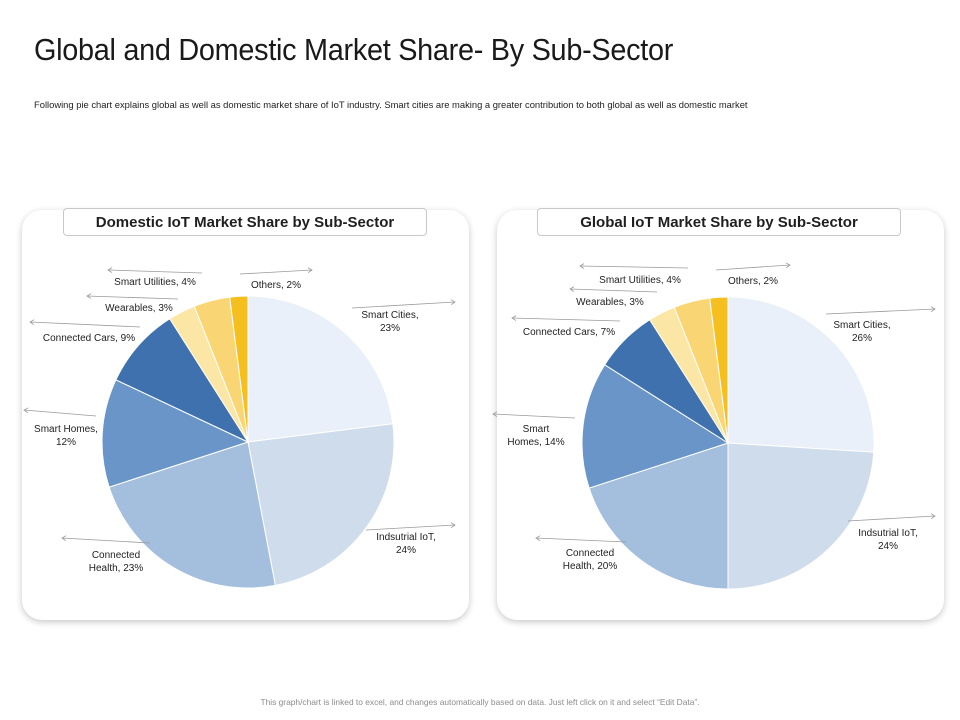 The width and height of the screenshot is (960, 720). Describe the element at coordinates (60, 413) in the screenshot. I see `domestic-leader-smart-homes` at that location.